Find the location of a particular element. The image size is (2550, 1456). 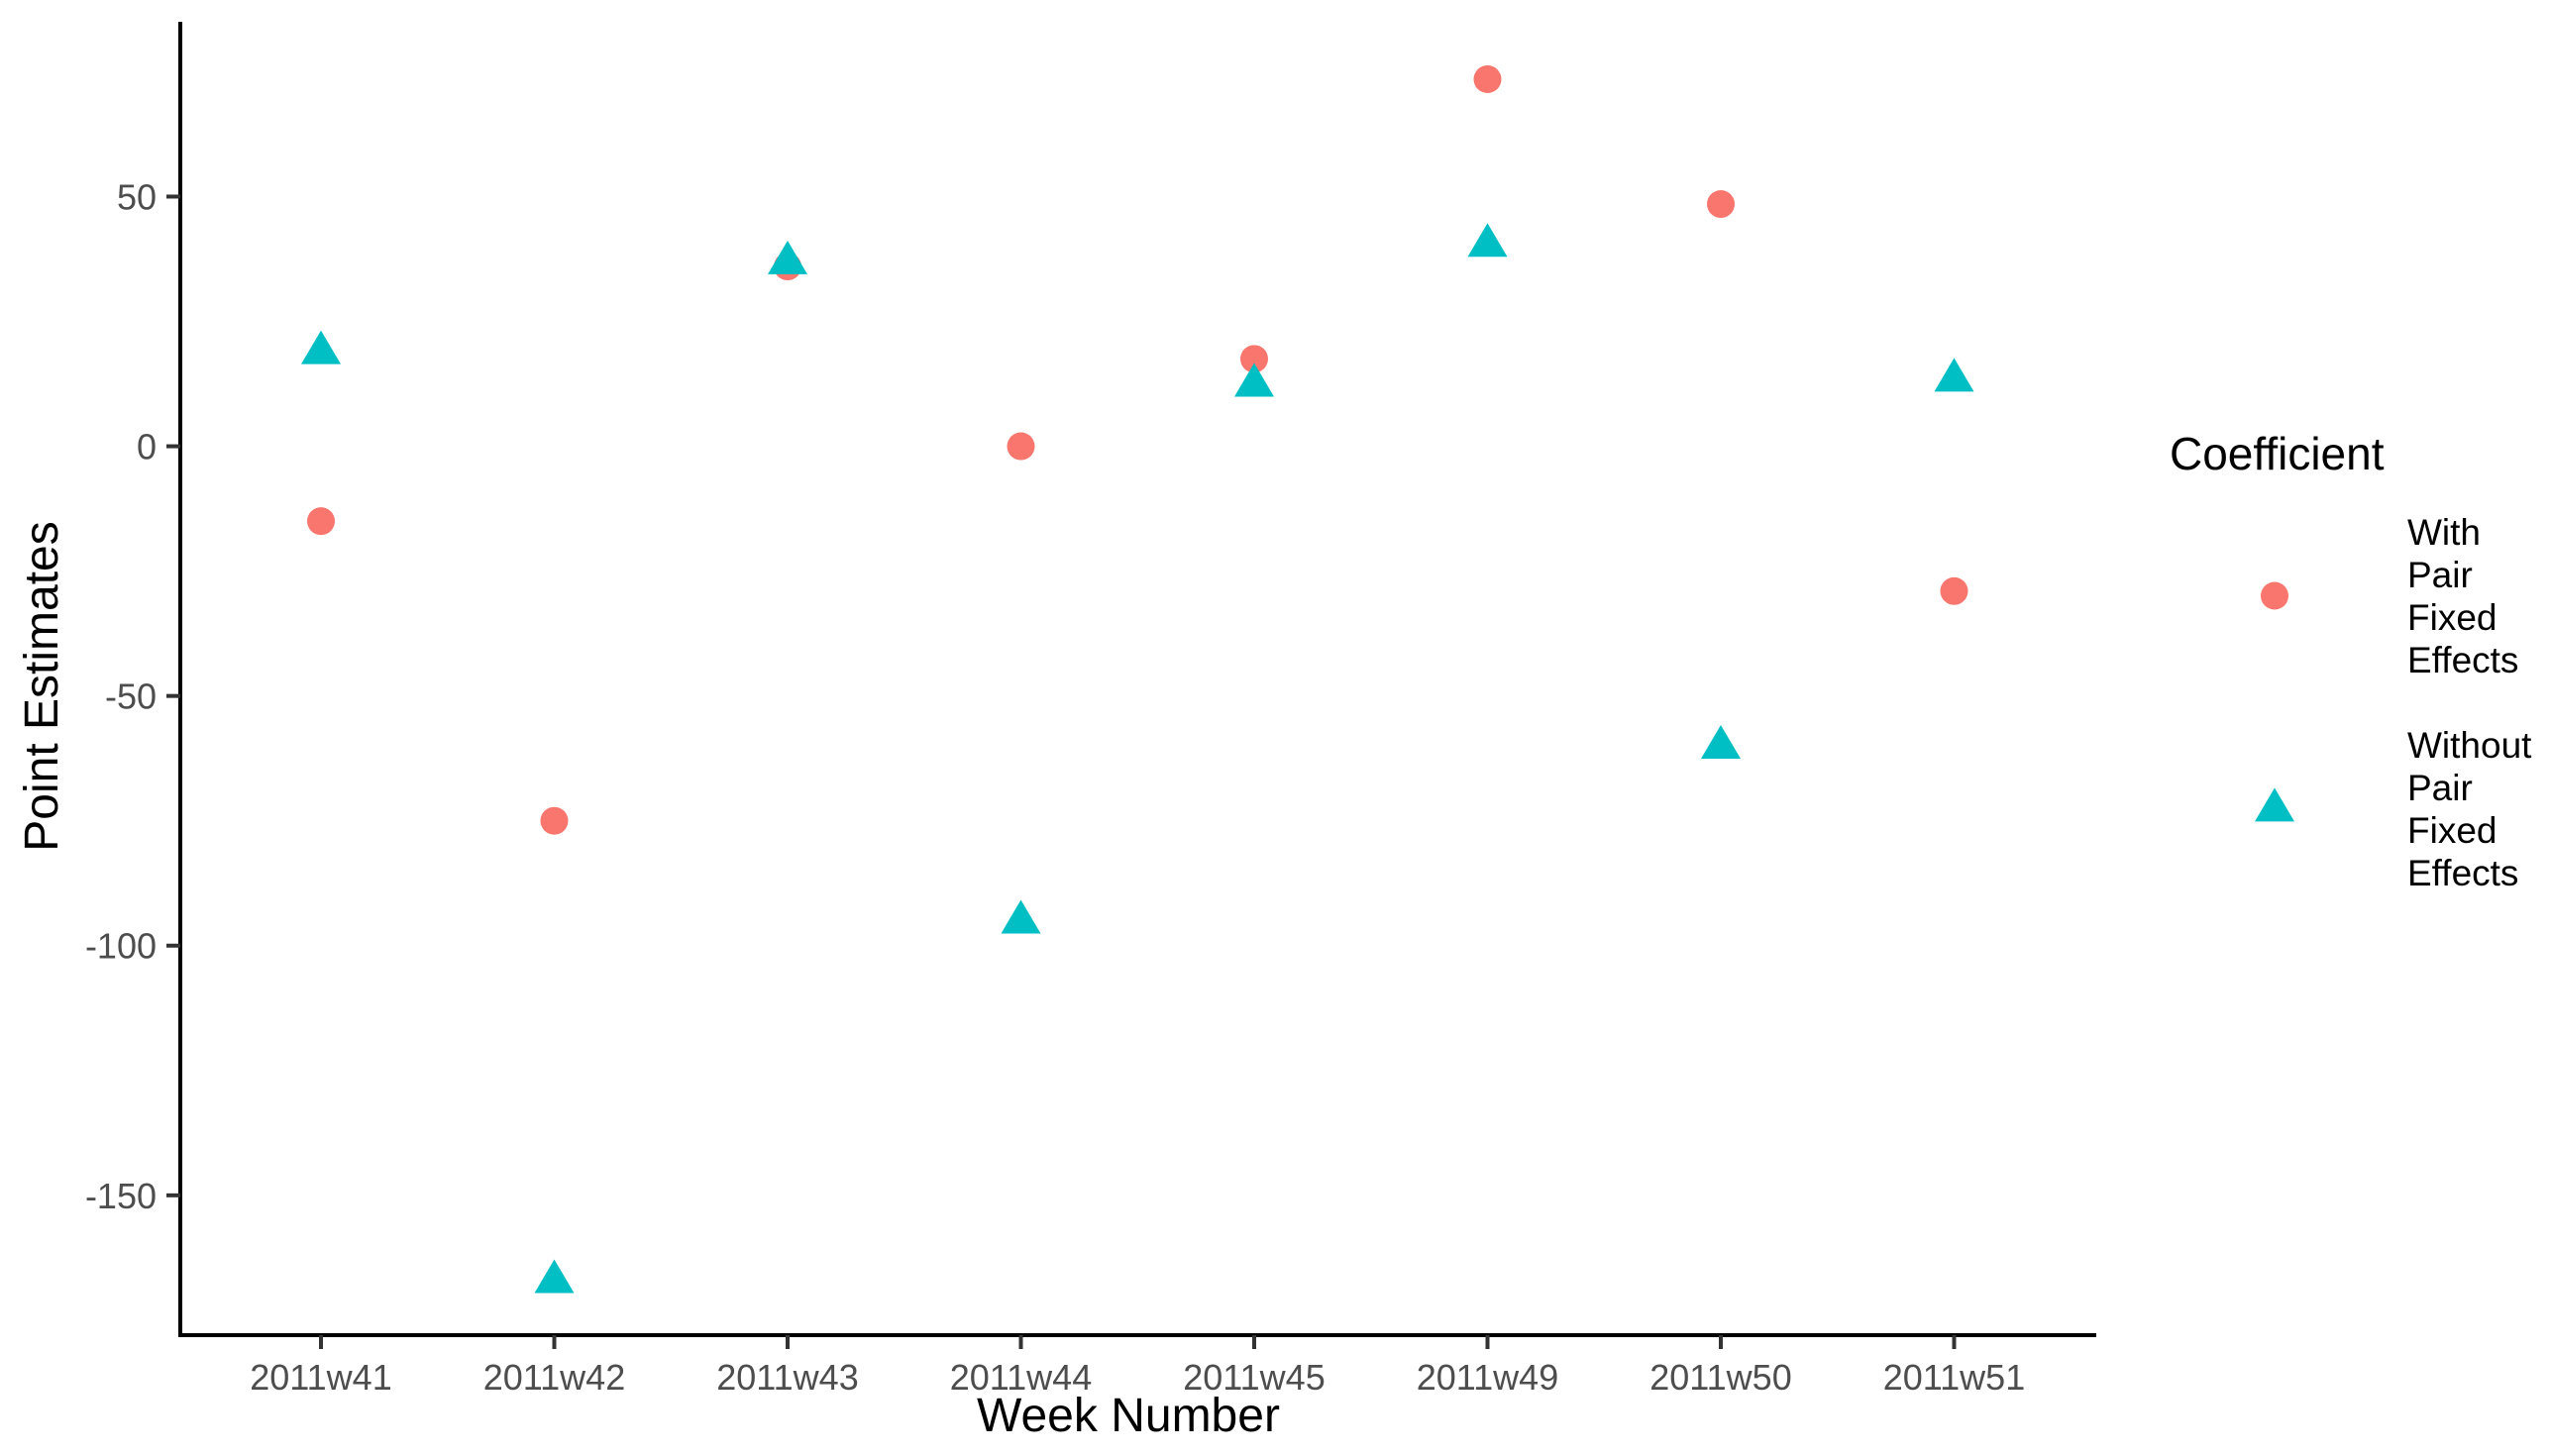

y-tick-label: 0 is located at coordinates (147, 447).